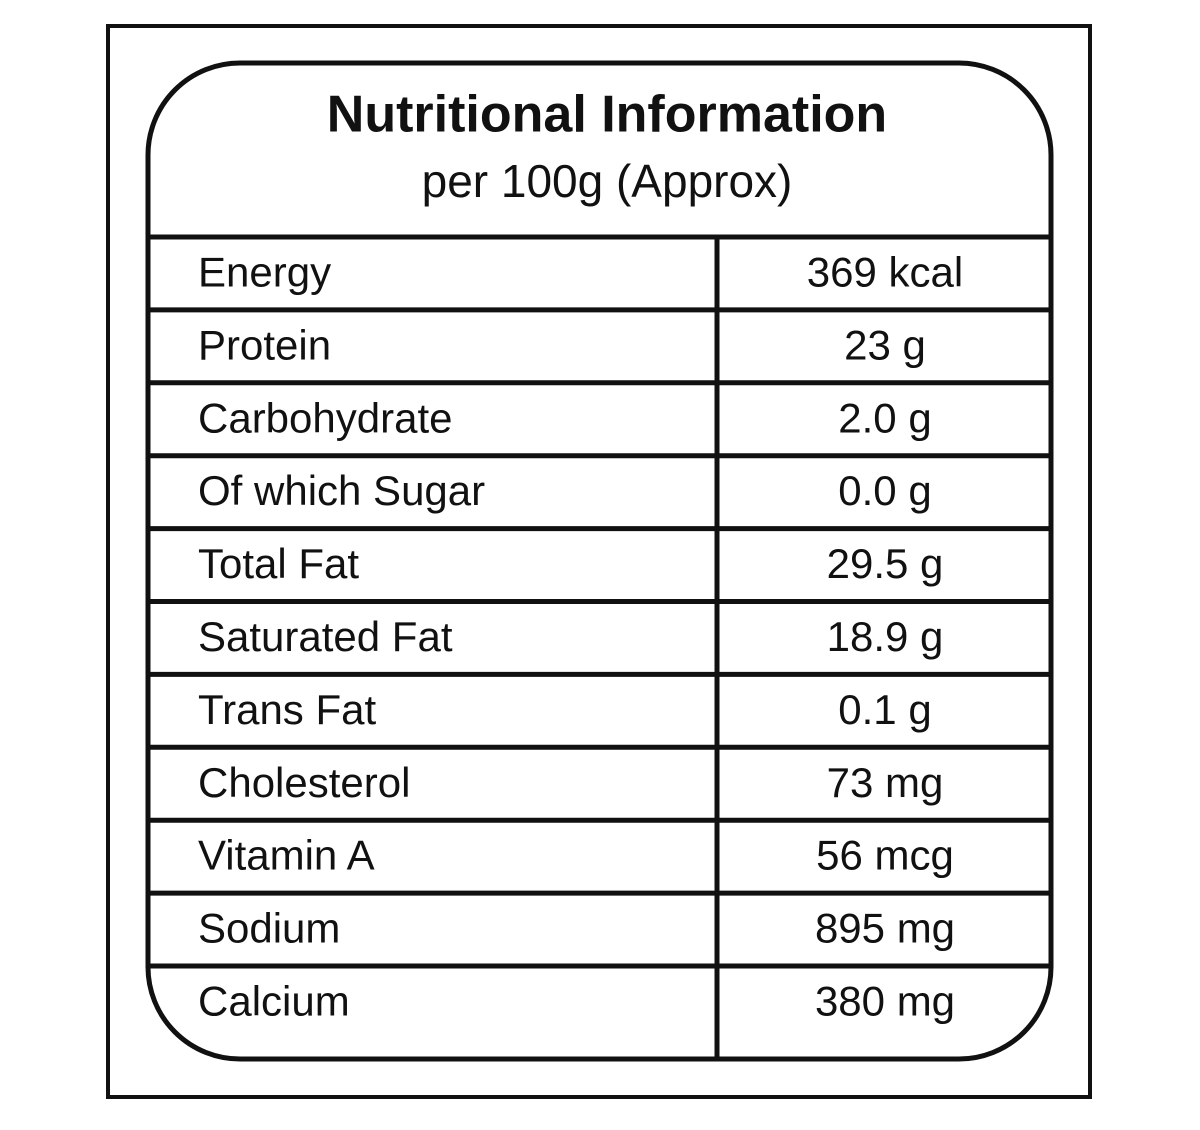 The width and height of the screenshot is (1200, 1130). What do you see at coordinates (884, 417) in the screenshot?
I see `nutrient-value: 2.0 g` at bounding box center [884, 417].